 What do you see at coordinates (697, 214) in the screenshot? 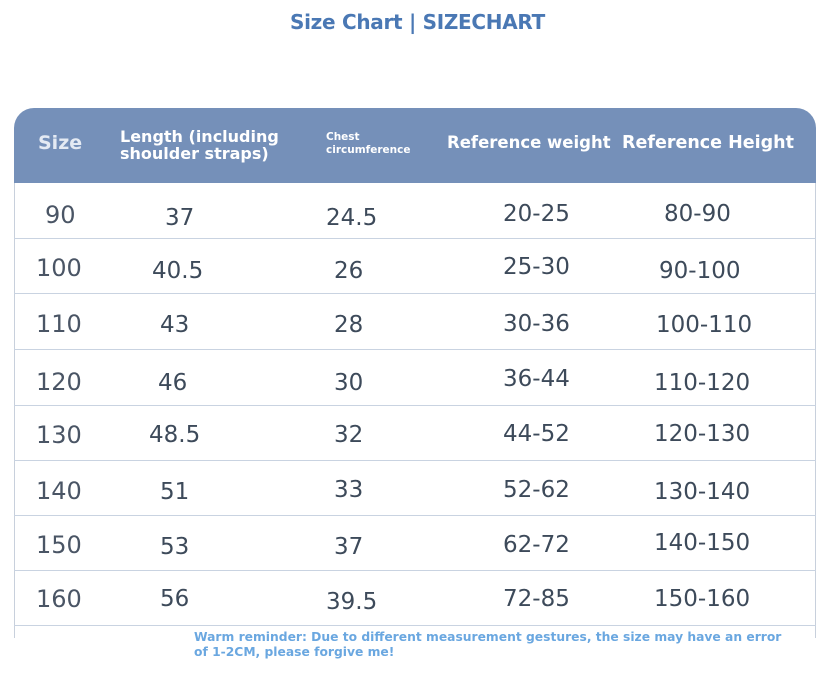
I see `cell-height: 80-90` at bounding box center [697, 214].